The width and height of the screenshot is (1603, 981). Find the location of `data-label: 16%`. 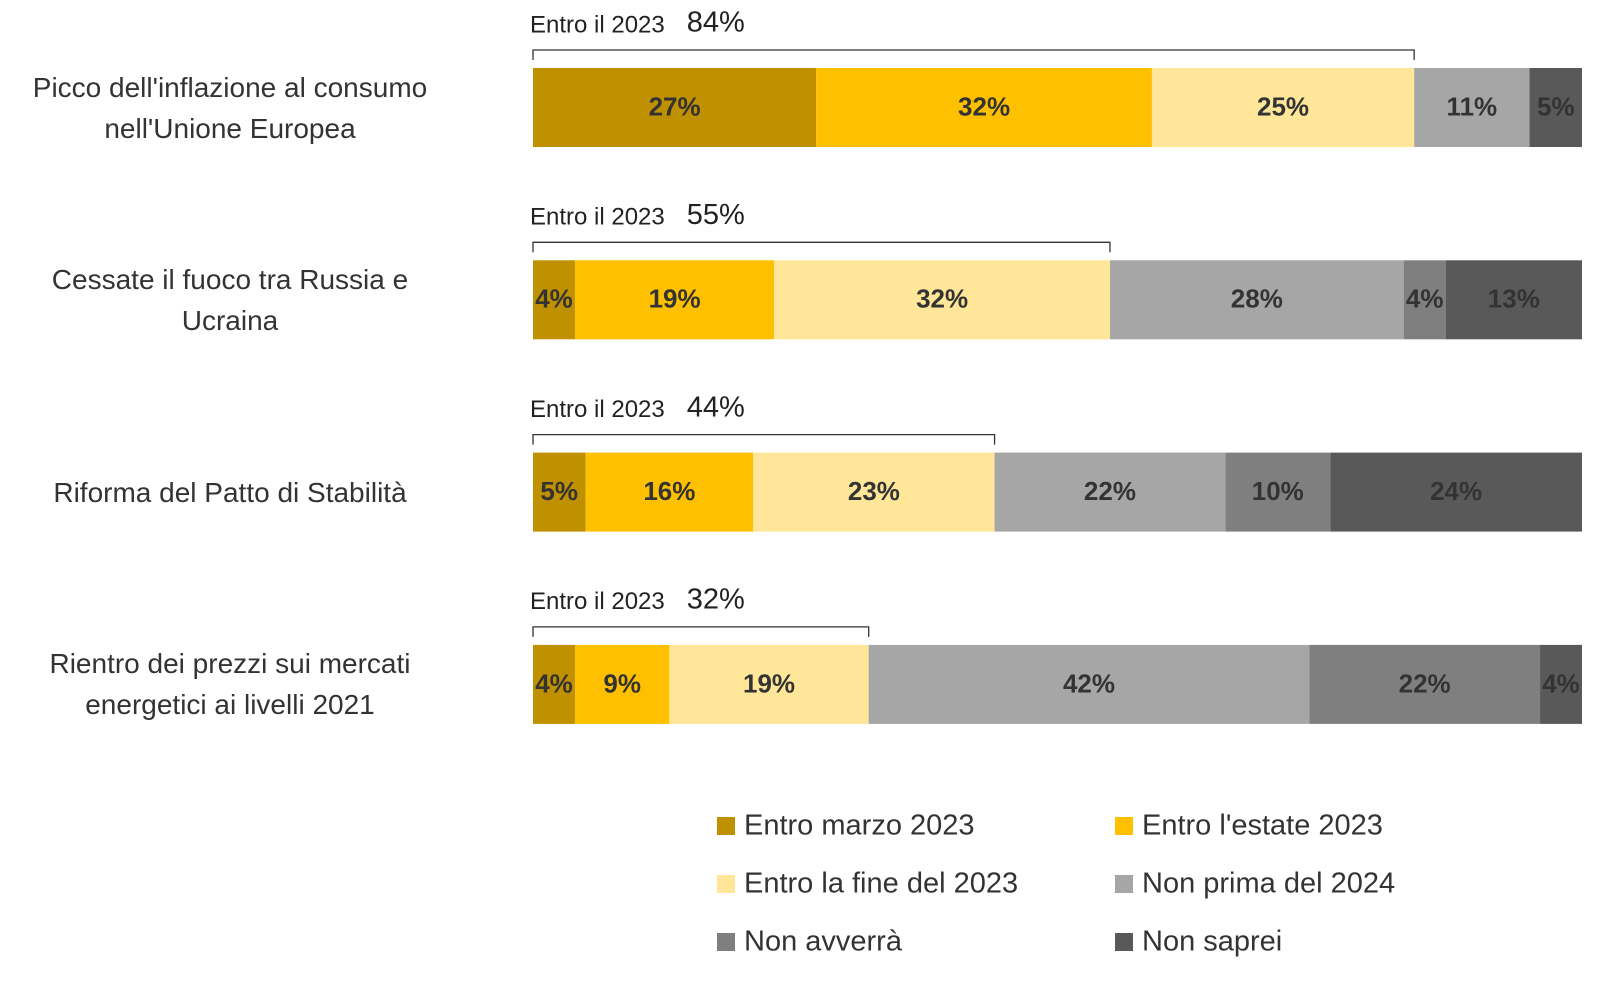

data-label: 16% is located at coordinates (669, 491).